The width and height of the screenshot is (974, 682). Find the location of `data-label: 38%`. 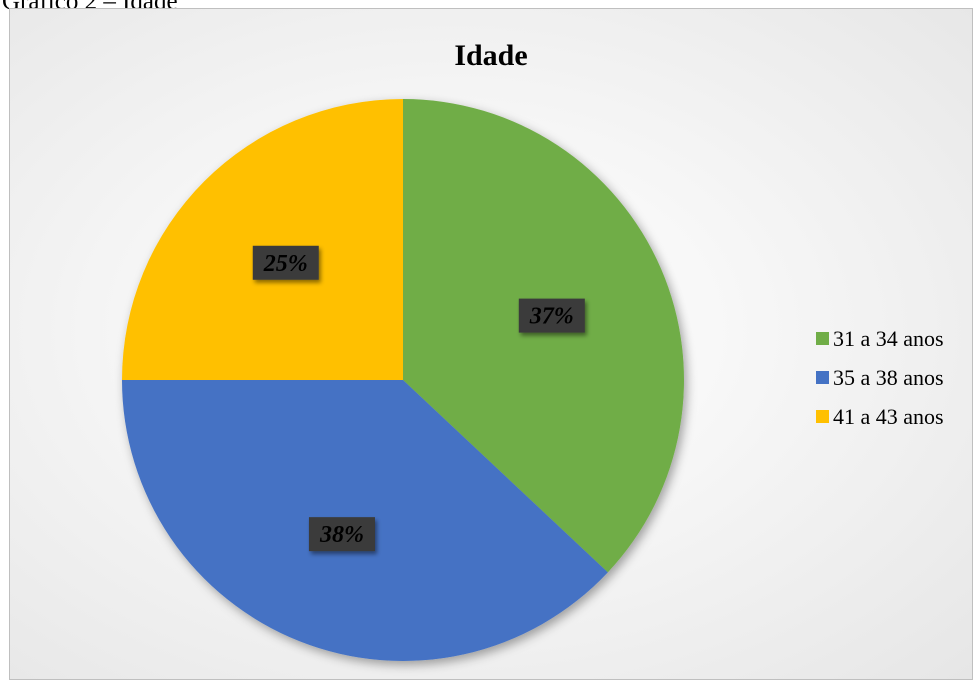

data-label: 38% is located at coordinates (341, 535).